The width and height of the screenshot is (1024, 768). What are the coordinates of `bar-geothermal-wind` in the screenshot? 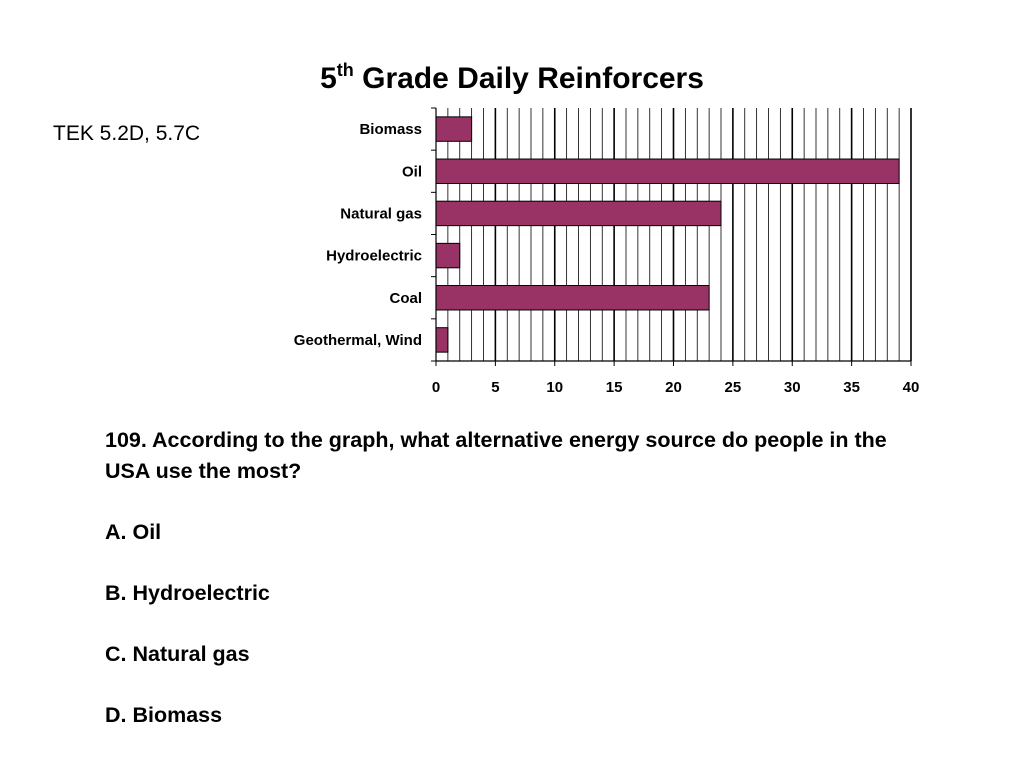 It's located at (442, 340).